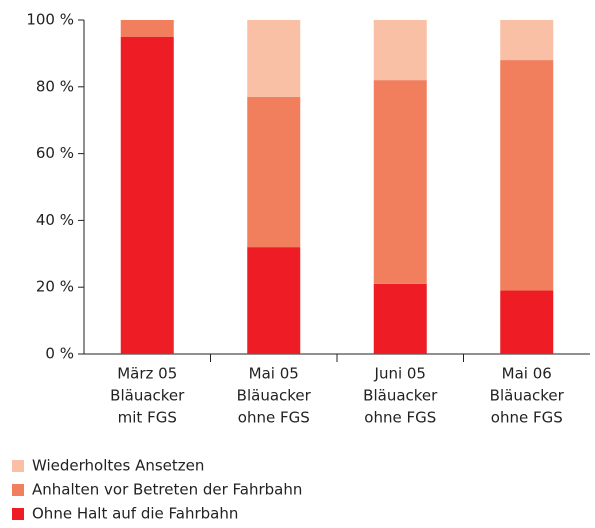 The width and height of the screenshot is (595, 528). What do you see at coordinates (59, 354) in the screenshot?
I see `y-tick-label: 0 %` at bounding box center [59, 354].